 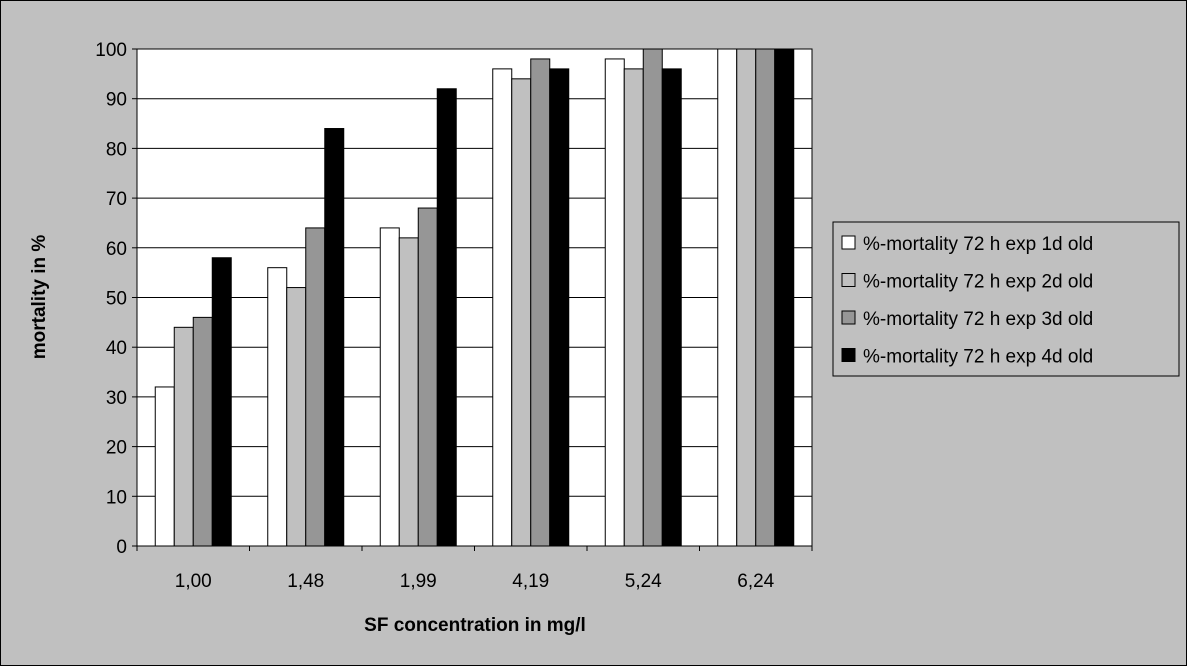 What do you see at coordinates (530, 581) in the screenshot?
I see `x-tick-label: 4,19` at bounding box center [530, 581].